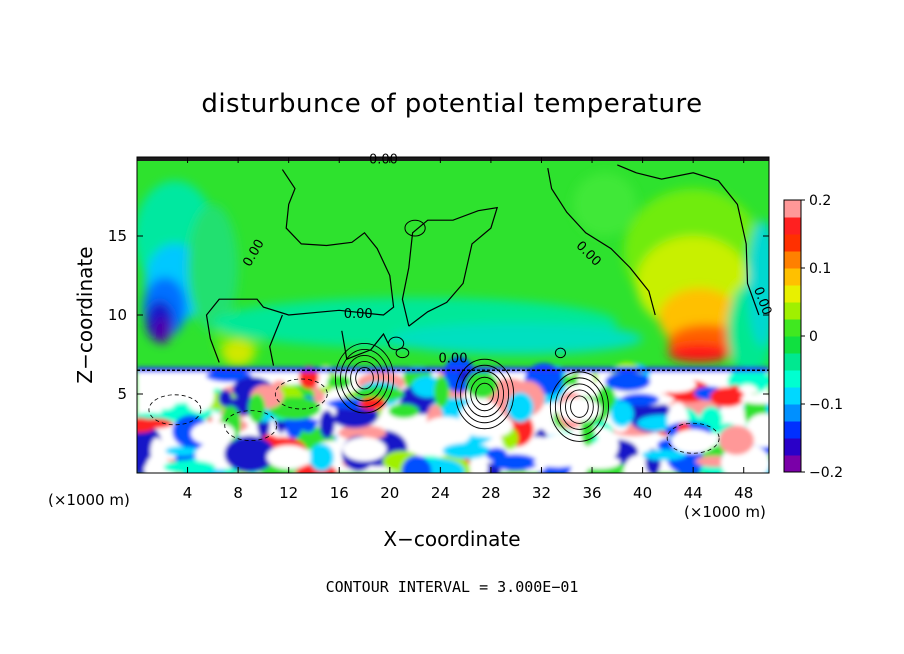 The width and height of the screenshot is (904, 654). Describe the element at coordinates (238, 493) in the screenshot. I see `x-tick-label: 8` at that location.